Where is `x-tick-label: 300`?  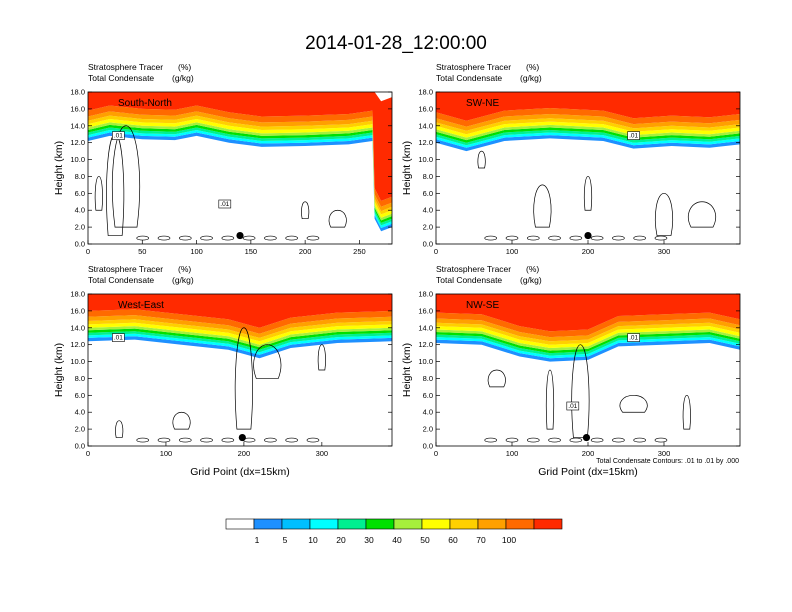
x-tick-label: 300 is located at coordinates (322, 453).